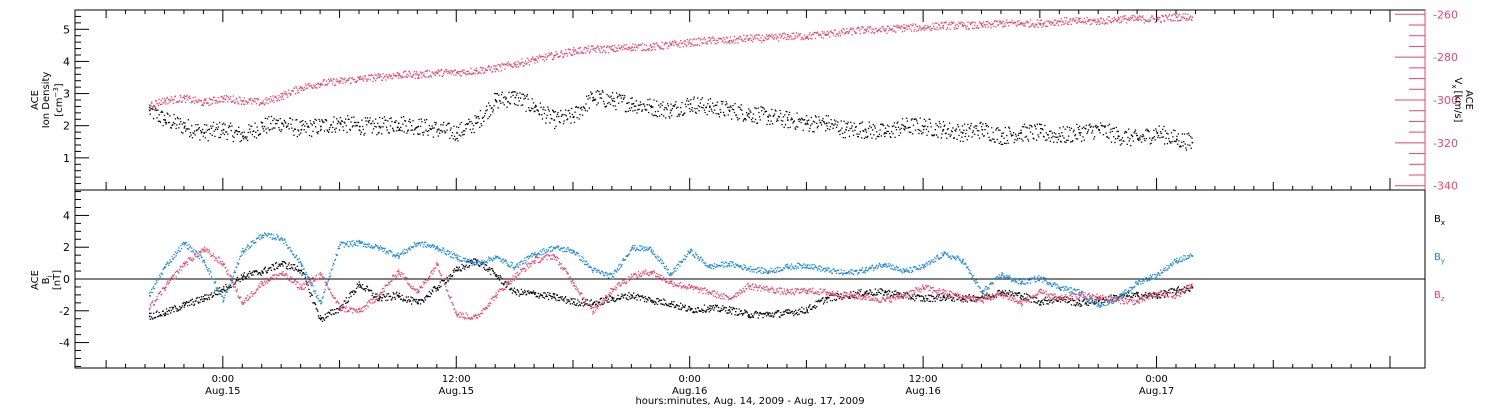 The image size is (1500, 410). I want to click on top-y-tick-label: 3, so click(66, 94).